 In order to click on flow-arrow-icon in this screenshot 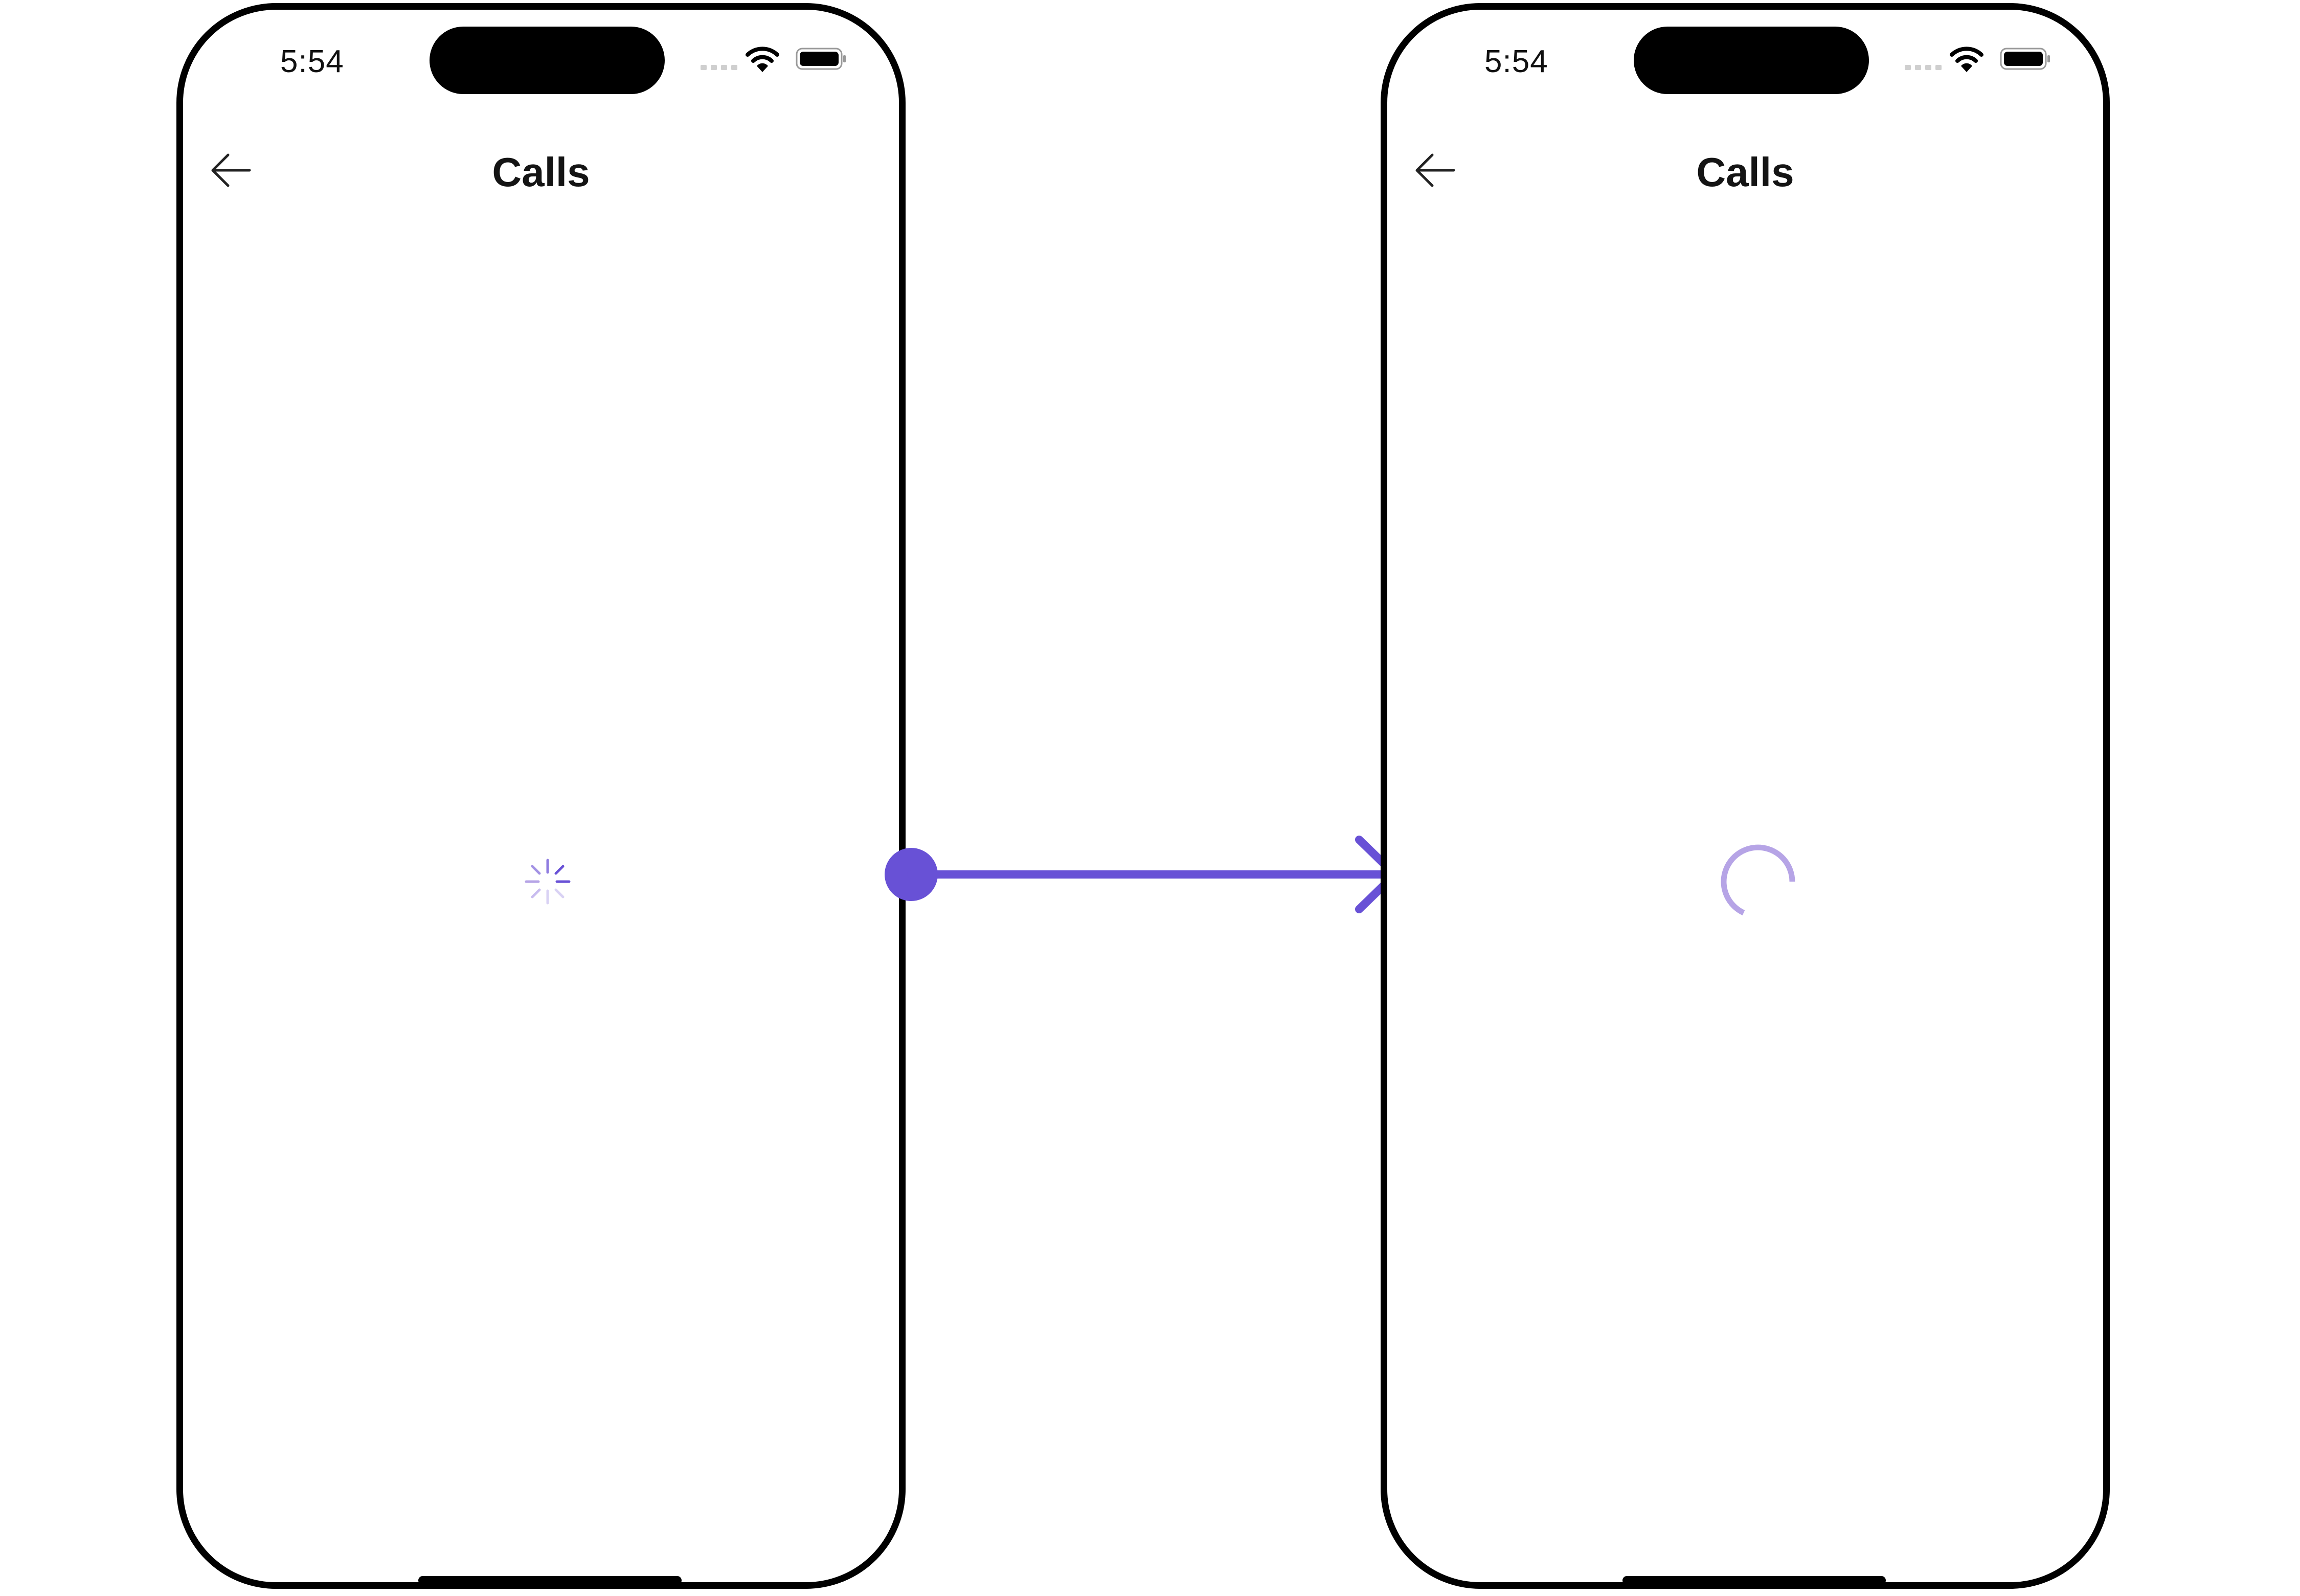, I will do `click(1142, 875)`.